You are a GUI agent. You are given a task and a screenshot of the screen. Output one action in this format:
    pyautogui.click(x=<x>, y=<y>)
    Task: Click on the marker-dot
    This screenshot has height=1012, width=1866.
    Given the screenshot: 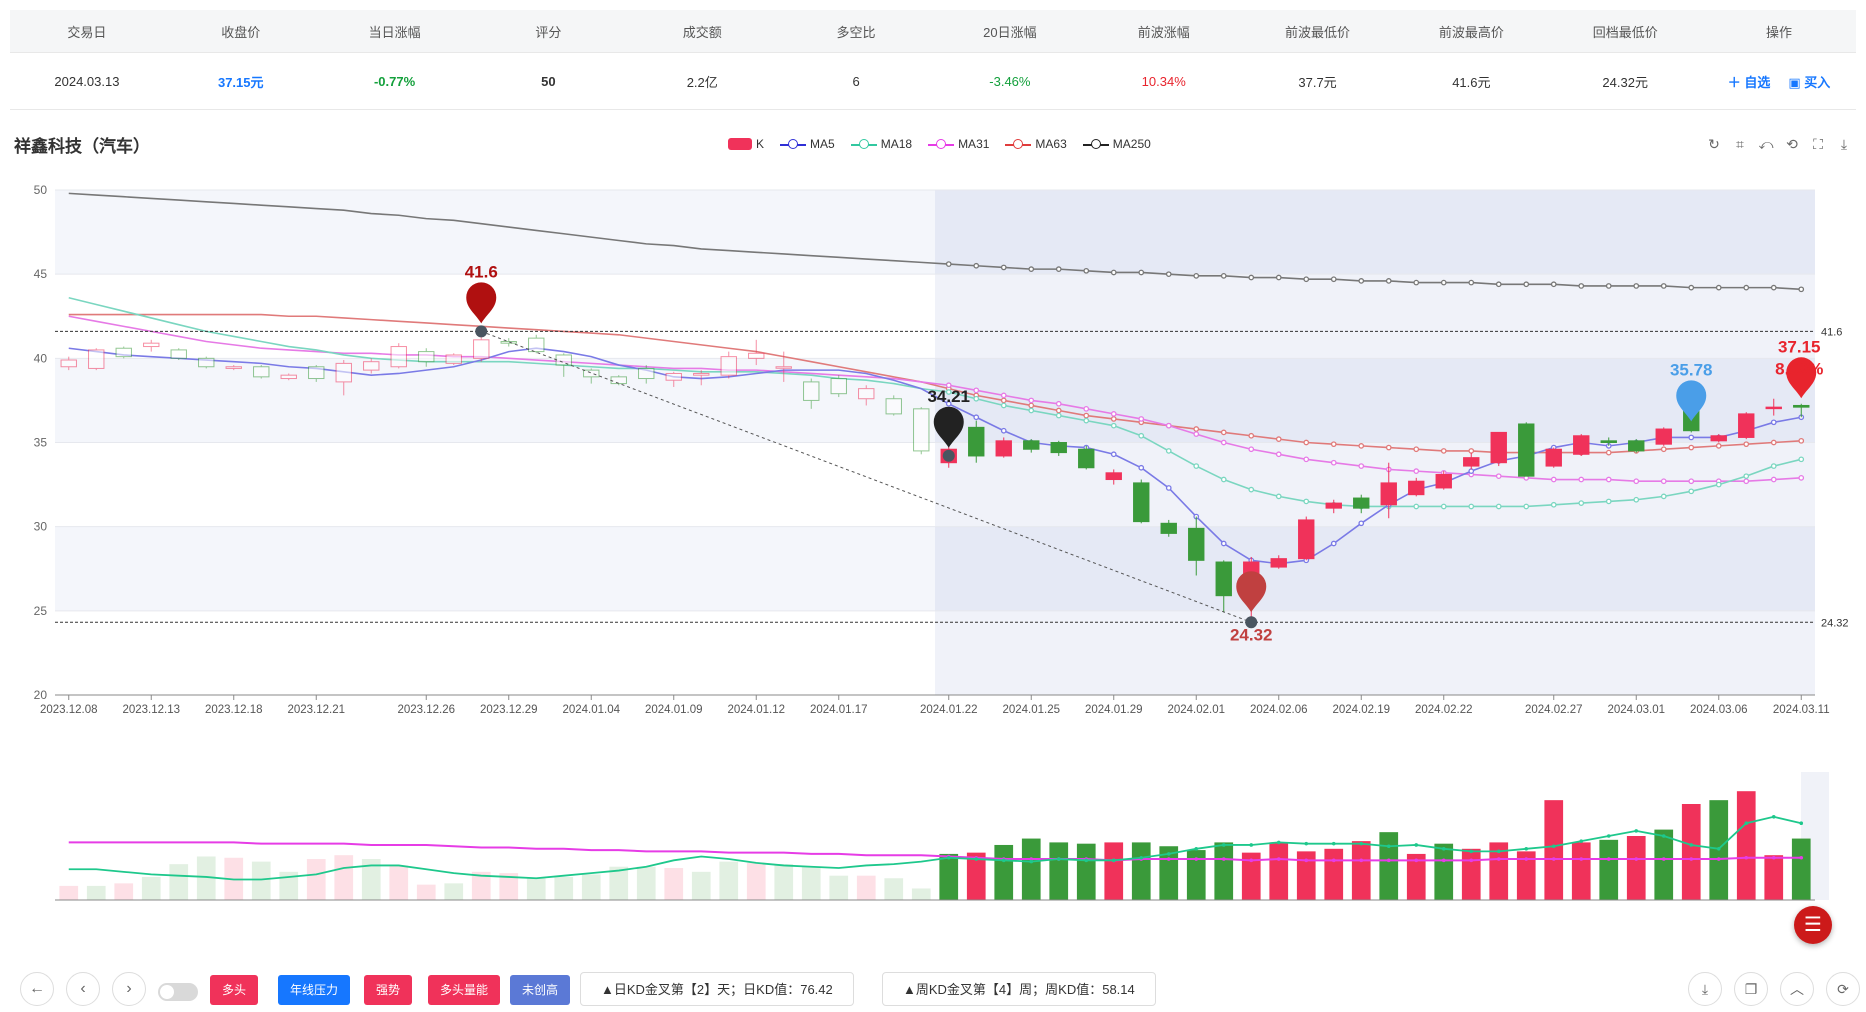 What is the action you would take?
    pyautogui.click(x=481, y=331)
    